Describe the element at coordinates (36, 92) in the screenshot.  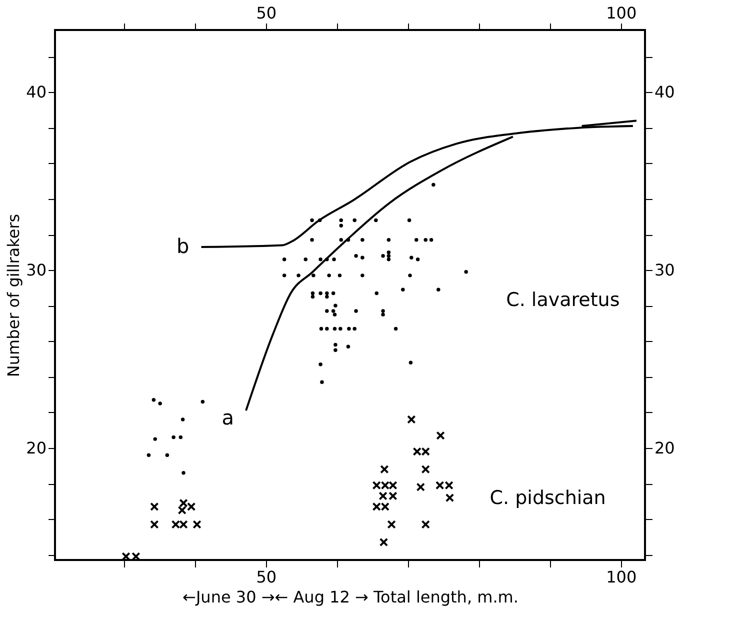
I see `y-tick-label: 40` at that location.